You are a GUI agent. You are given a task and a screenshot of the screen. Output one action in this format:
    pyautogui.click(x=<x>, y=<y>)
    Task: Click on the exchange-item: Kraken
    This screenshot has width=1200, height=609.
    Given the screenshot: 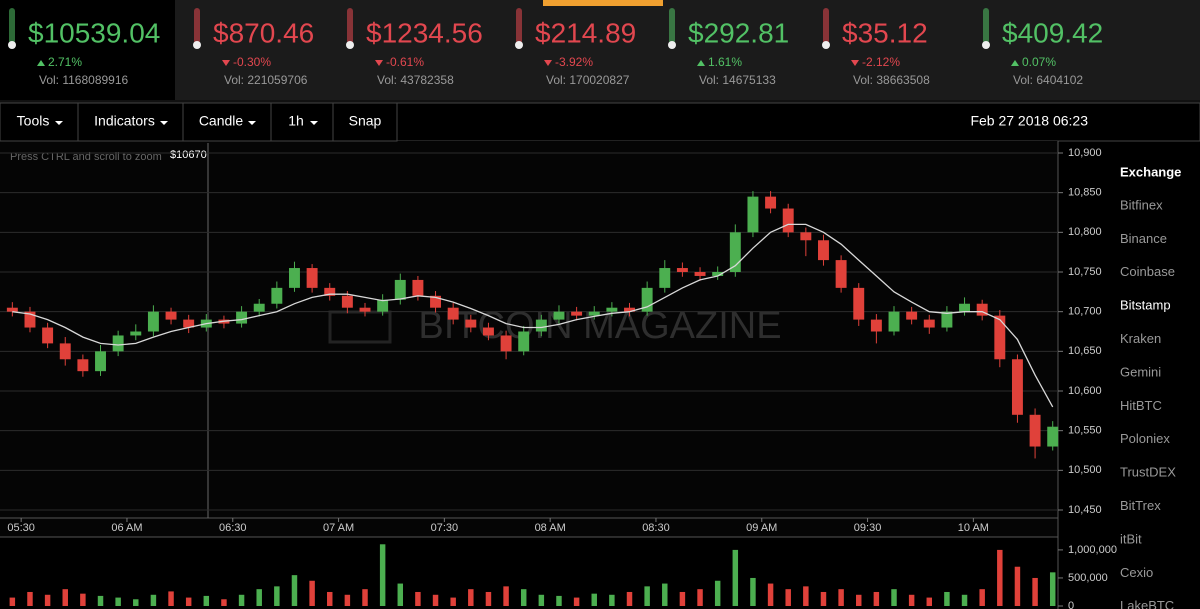 What is the action you would take?
    pyautogui.click(x=1140, y=338)
    